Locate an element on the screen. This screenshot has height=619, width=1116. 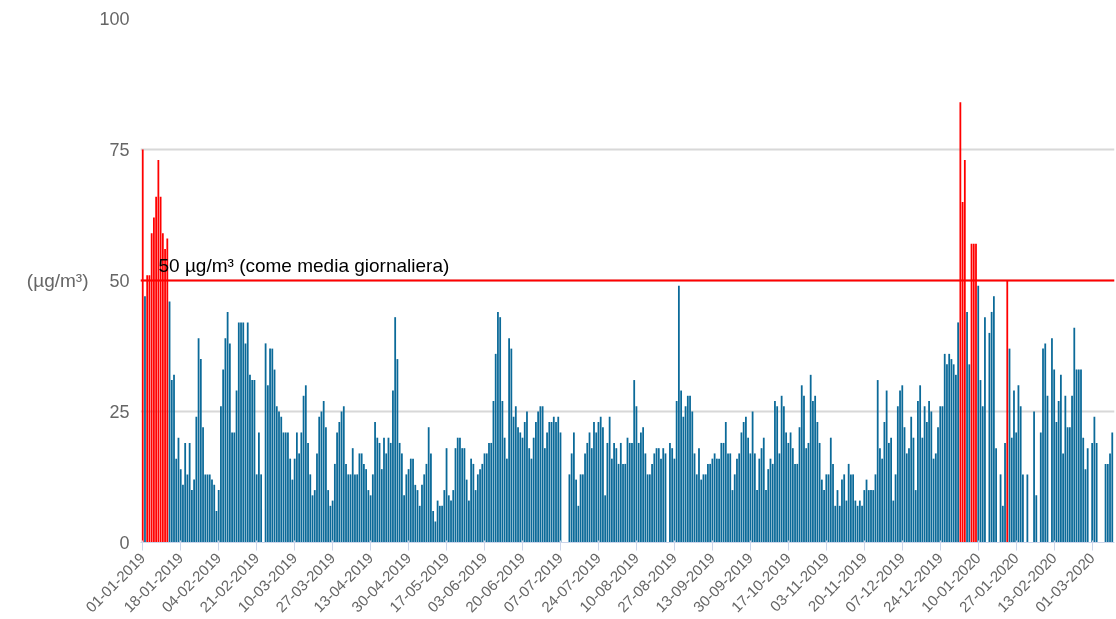
y-tick-label: 50 is located at coordinates (119, 281).